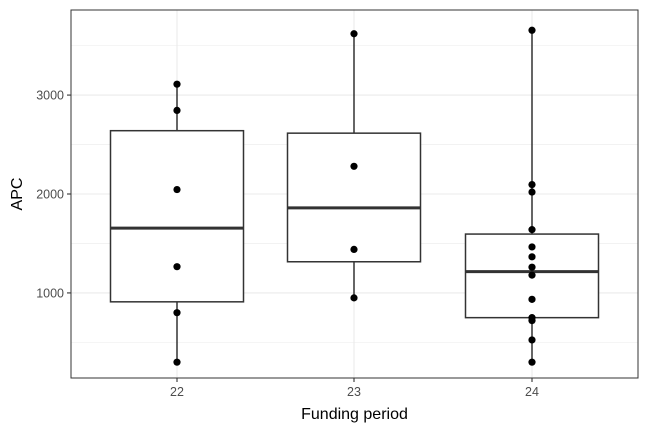 This screenshot has height=432, width=648. What do you see at coordinates (50, 195) in the screenshot?
I see `y-tick-label: 2000` at bounding box center [50, 195].